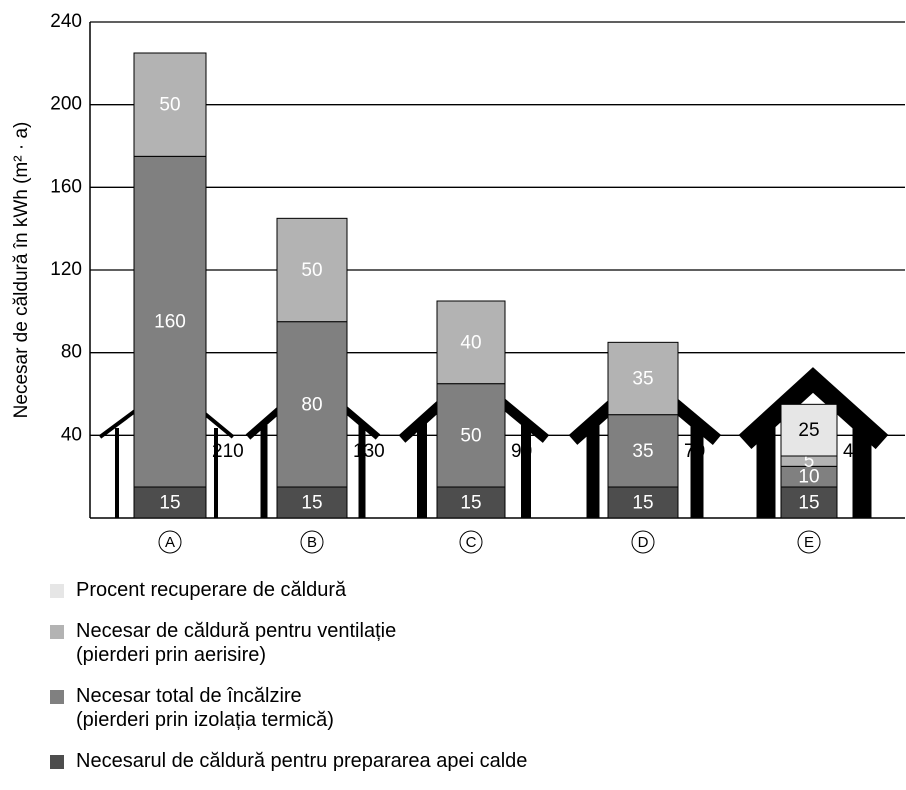 This screenshot has width=906, height=790. I want to click on annotation: 90, so click(521, 451).